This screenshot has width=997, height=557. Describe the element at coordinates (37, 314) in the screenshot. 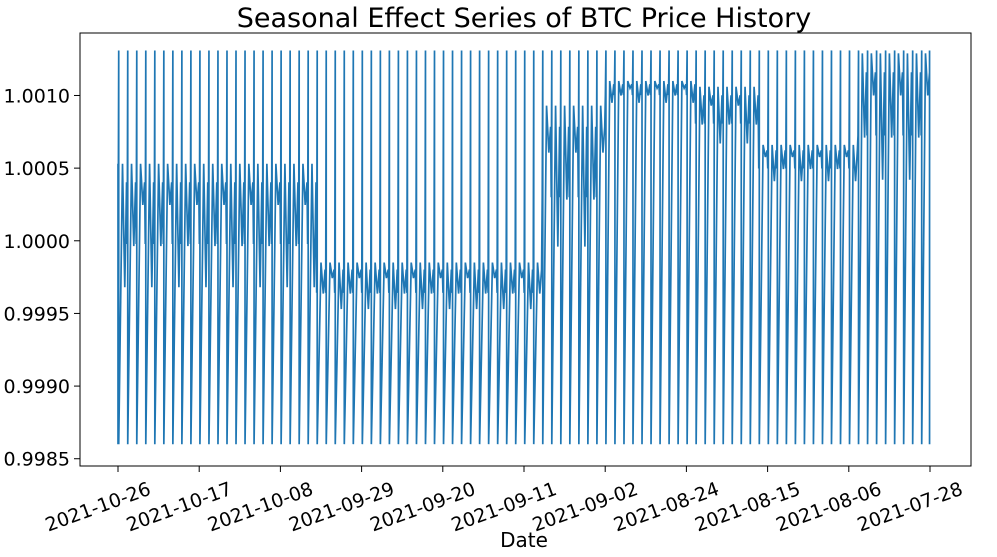

I see `y-tick-label: 0.9995` at that location.